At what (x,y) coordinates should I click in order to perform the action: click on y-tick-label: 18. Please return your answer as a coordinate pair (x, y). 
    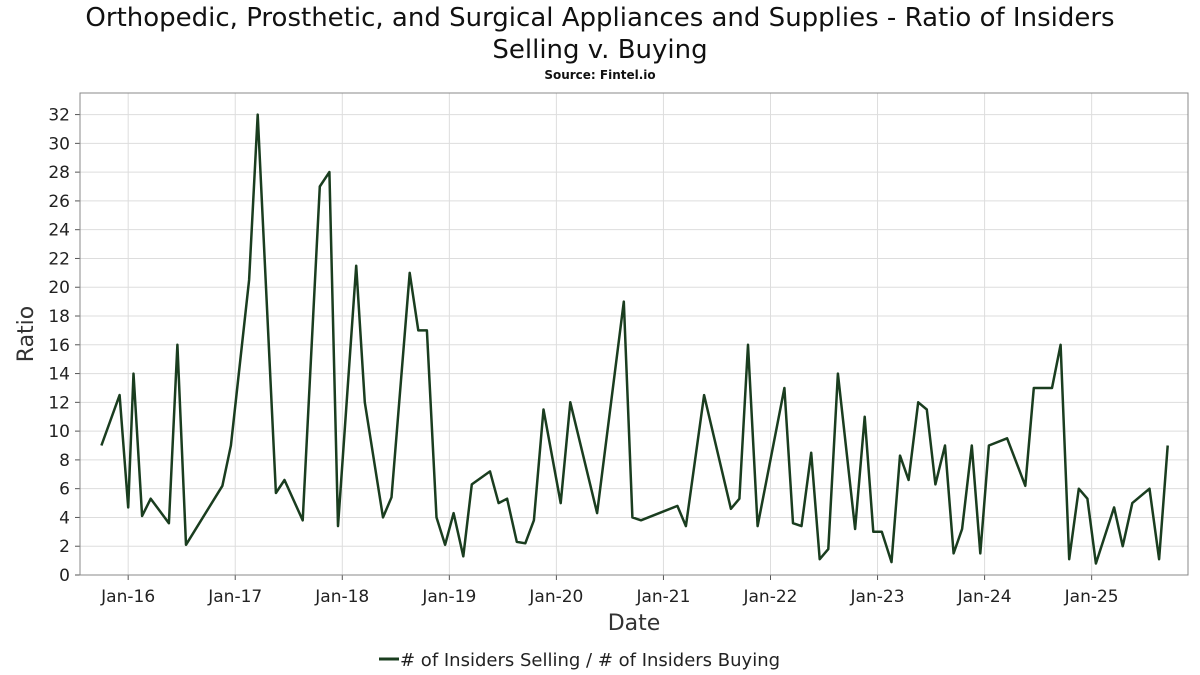
    Looking at the image, I should click on (59, 317).